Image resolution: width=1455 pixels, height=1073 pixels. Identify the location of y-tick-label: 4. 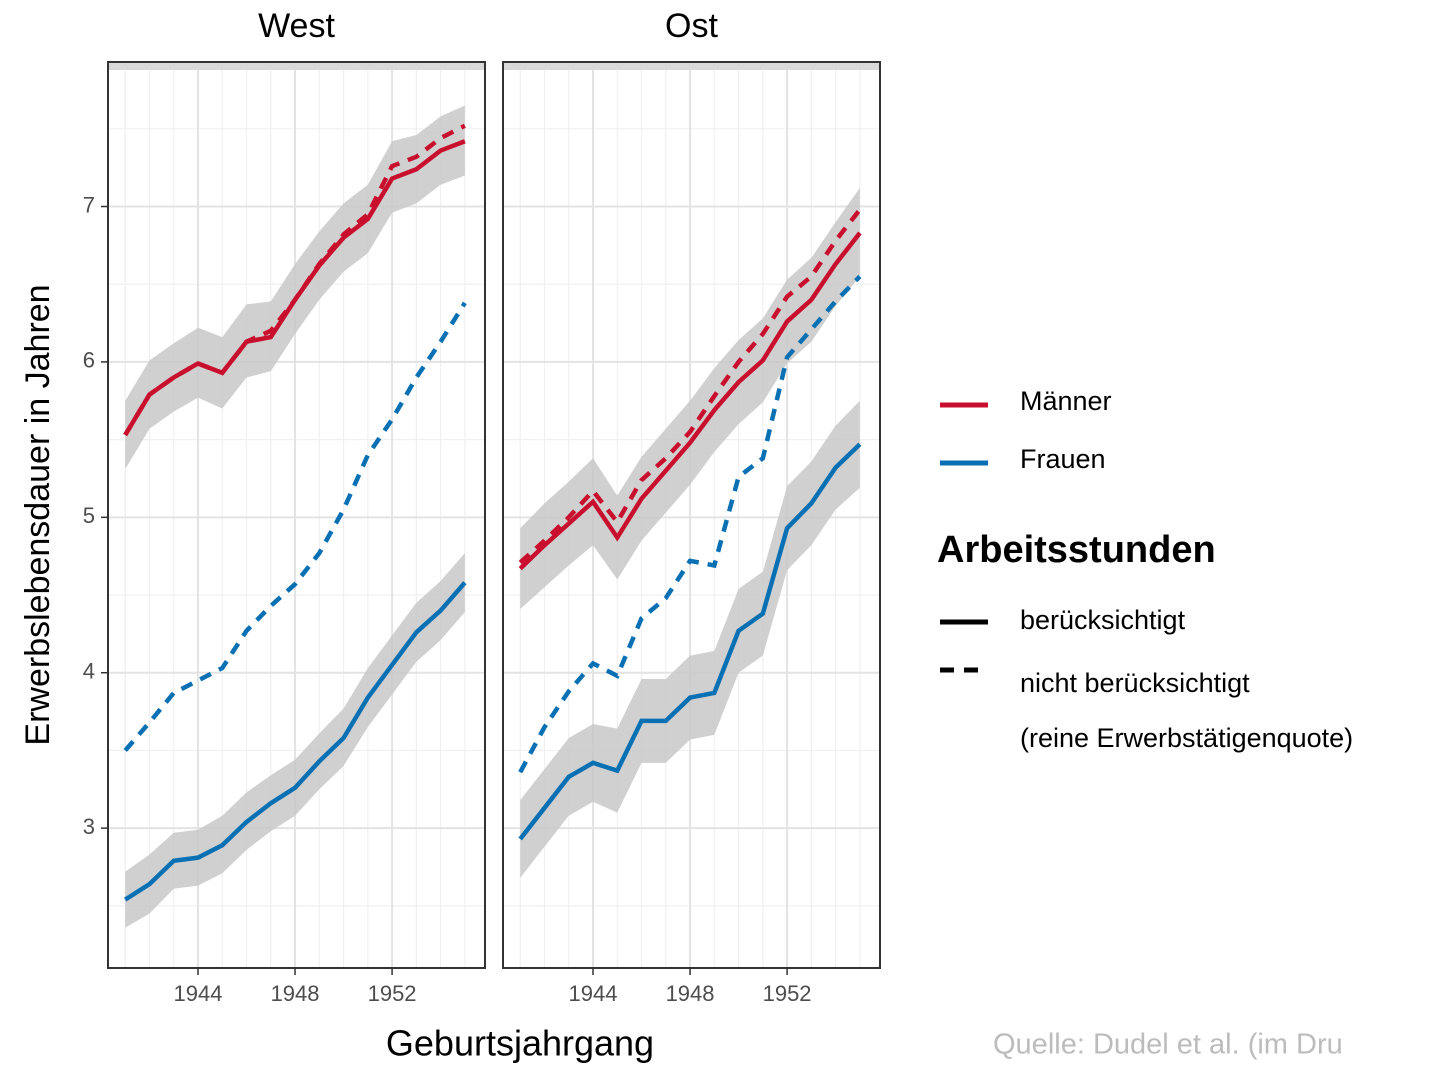
(89, 671).